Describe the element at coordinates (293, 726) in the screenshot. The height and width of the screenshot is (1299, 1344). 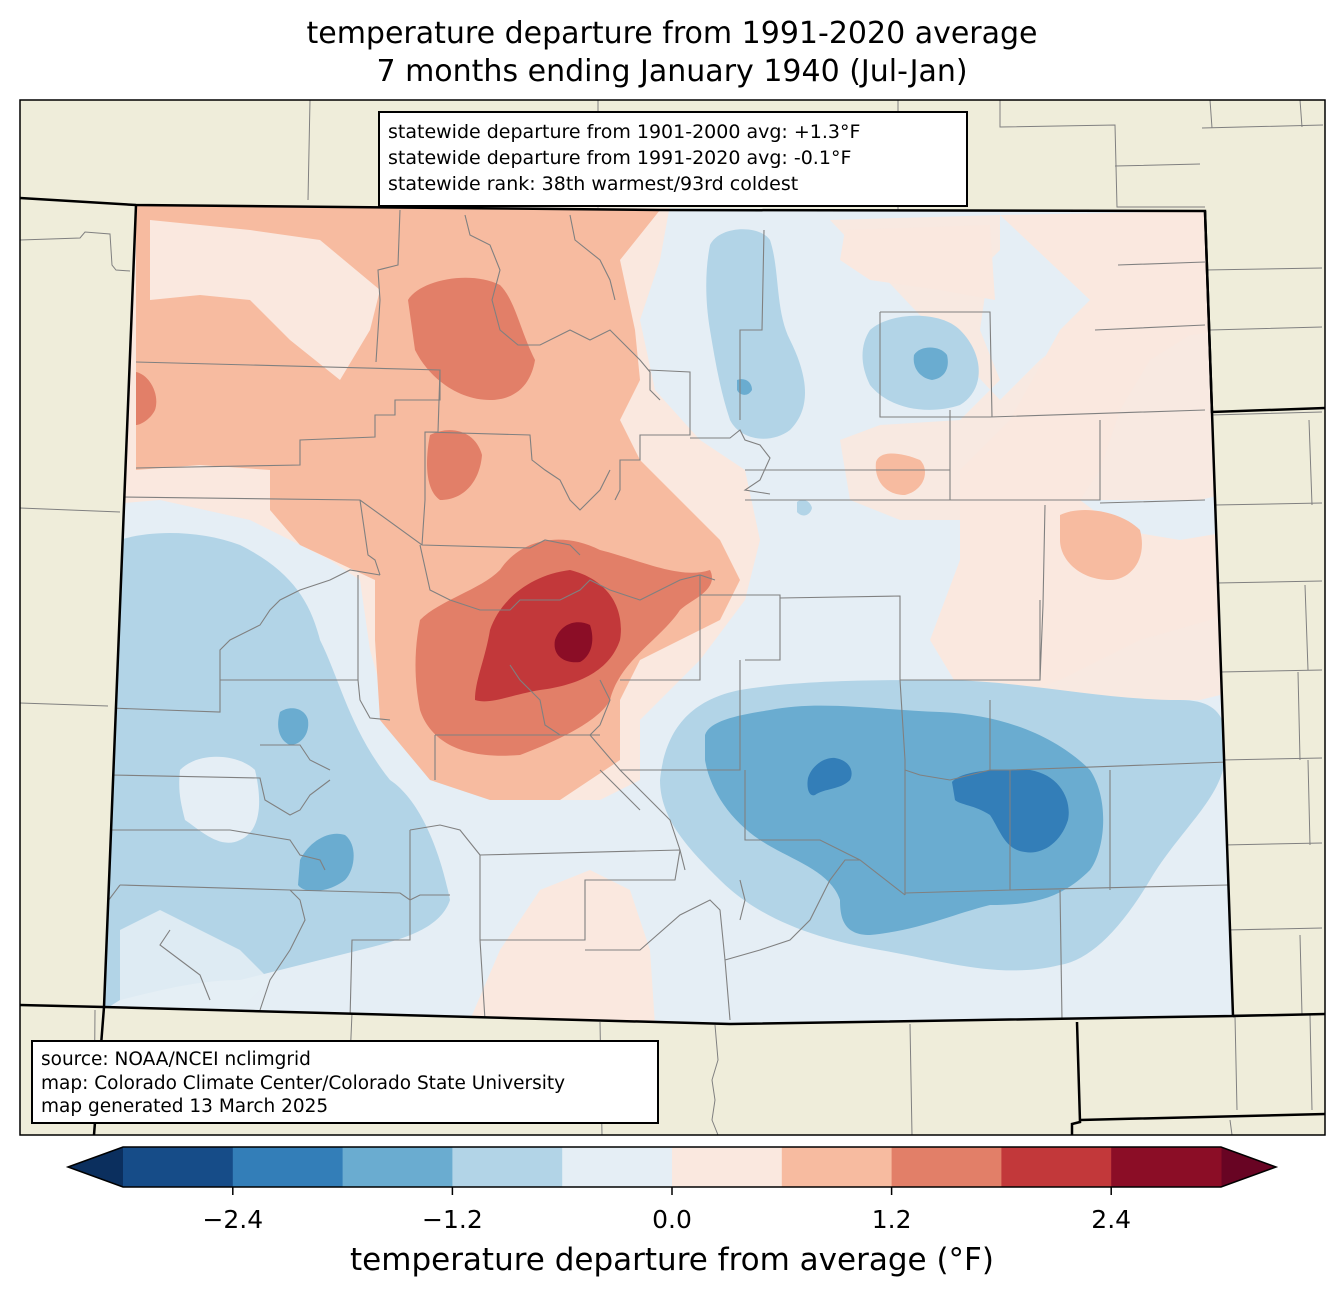
I see `contour-cool-spot-west` at that location.